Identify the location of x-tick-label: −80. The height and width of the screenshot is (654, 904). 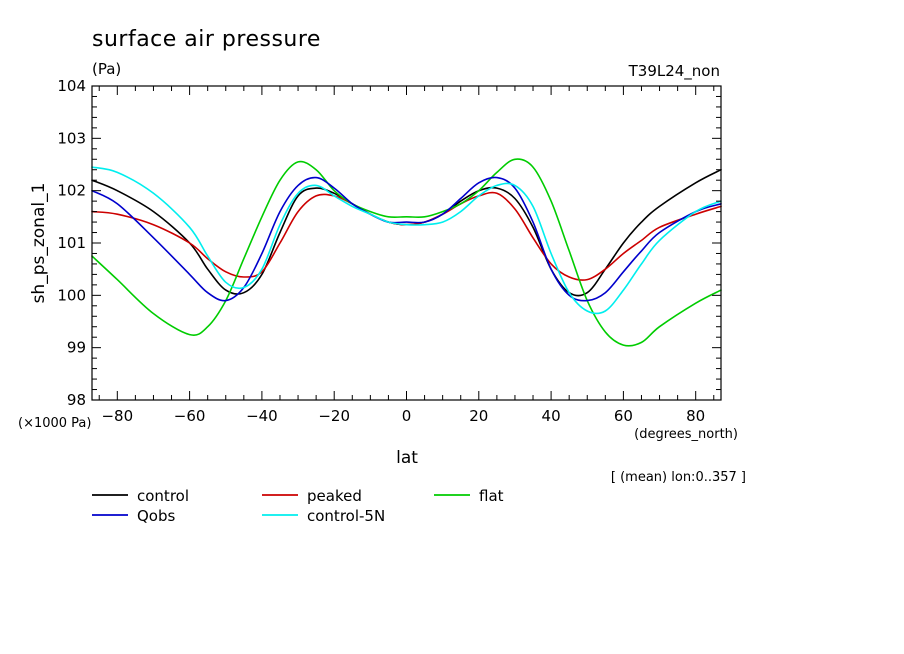
(117, 416).